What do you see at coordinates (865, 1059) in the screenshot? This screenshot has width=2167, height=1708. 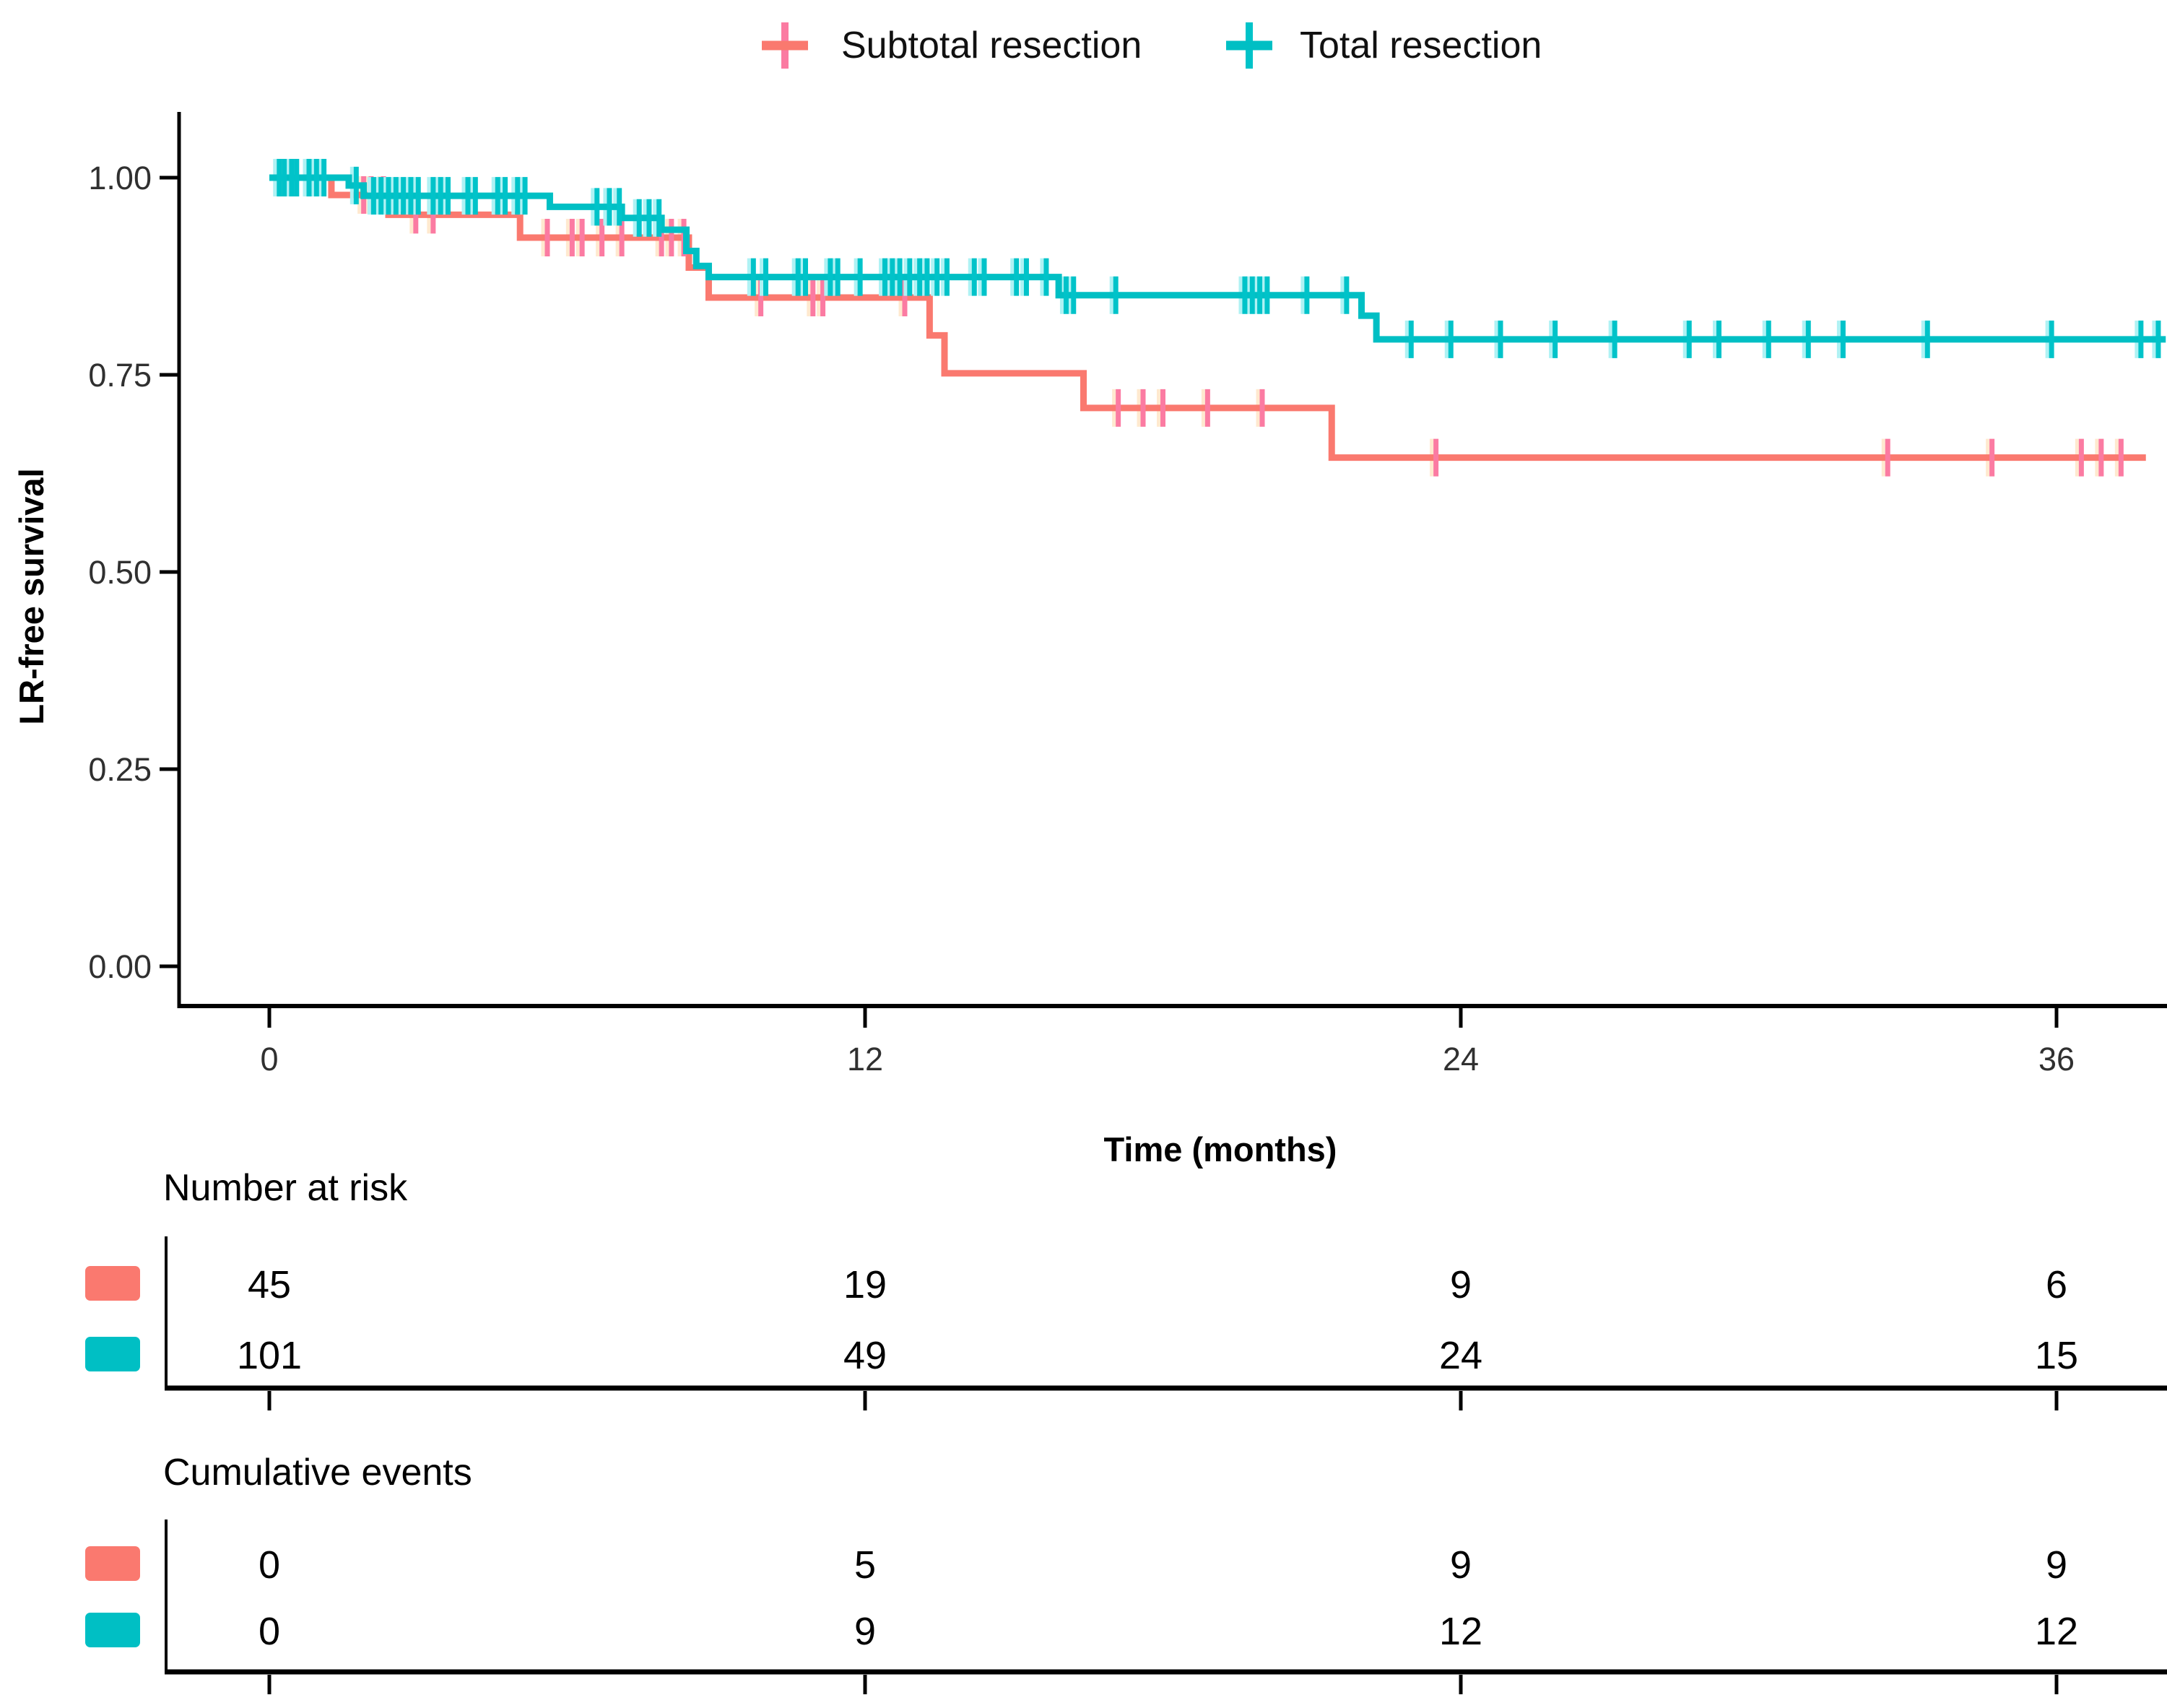 I see `x-tick-label: 12` at bounding box center [865, 1059].